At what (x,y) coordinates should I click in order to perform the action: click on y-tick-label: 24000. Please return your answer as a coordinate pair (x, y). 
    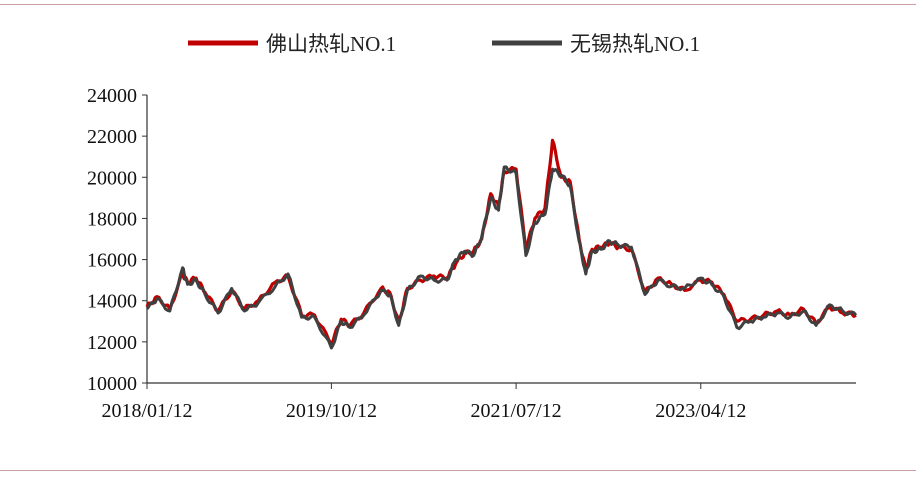
    Looking at the image, I should click on (112, 96).